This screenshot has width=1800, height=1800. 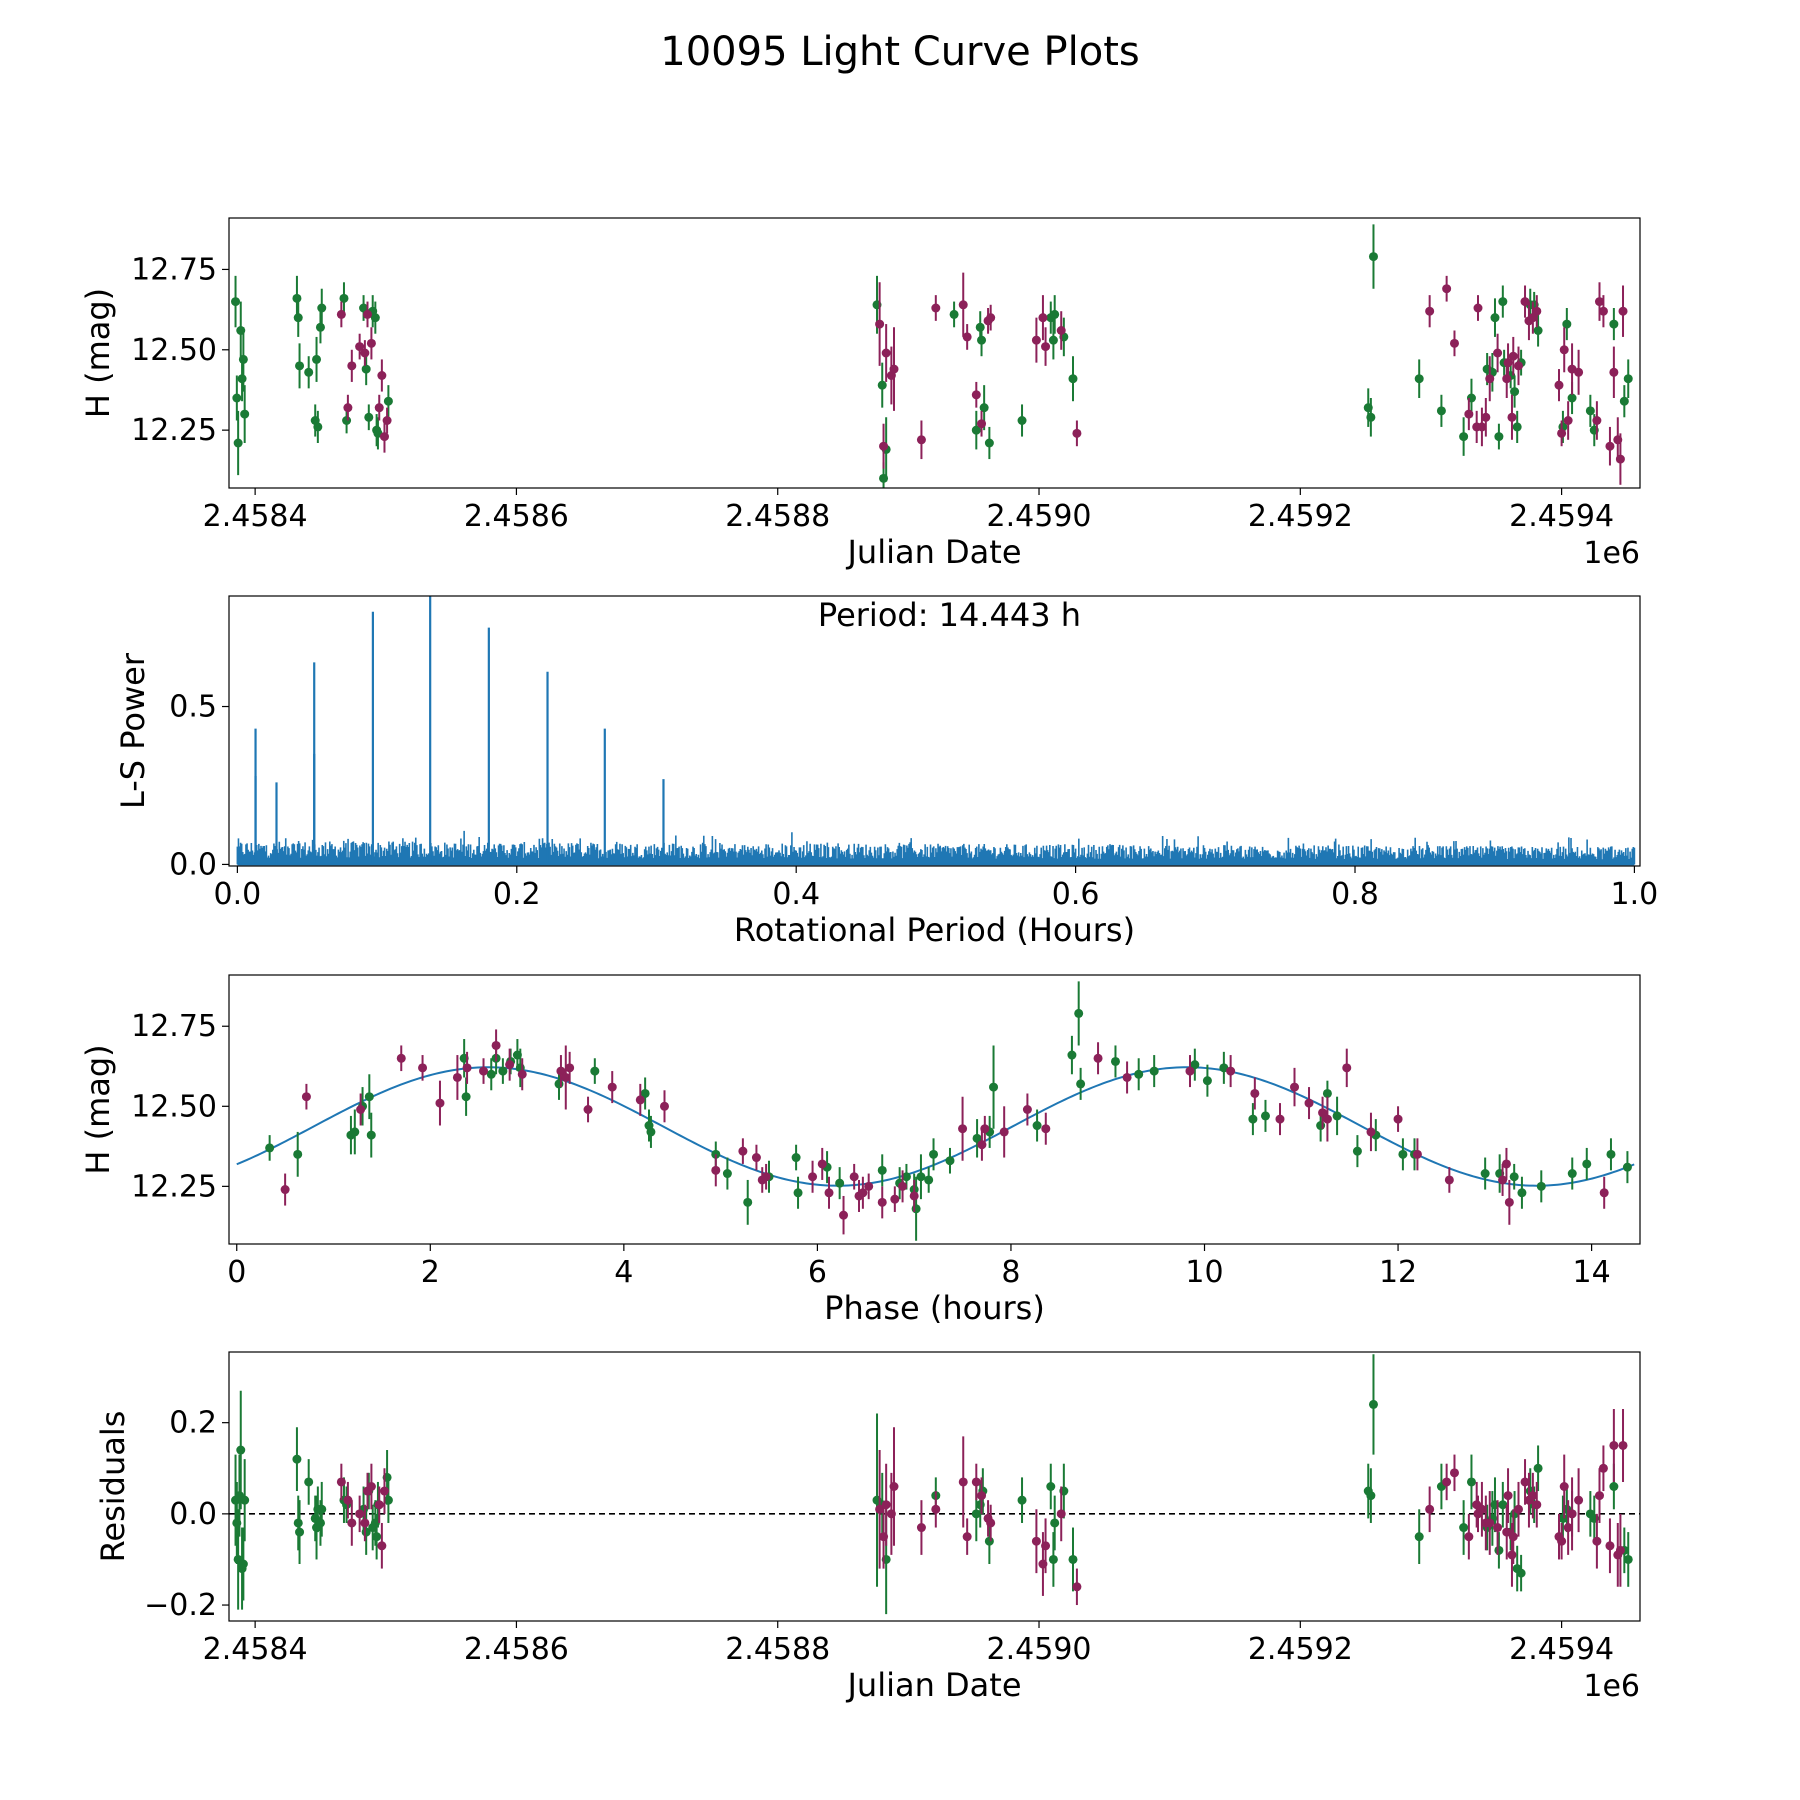 What do you see at coordinates (934, 1484) in the screenshot?
I see `residuals-data` at bounding box center [934, 1484].